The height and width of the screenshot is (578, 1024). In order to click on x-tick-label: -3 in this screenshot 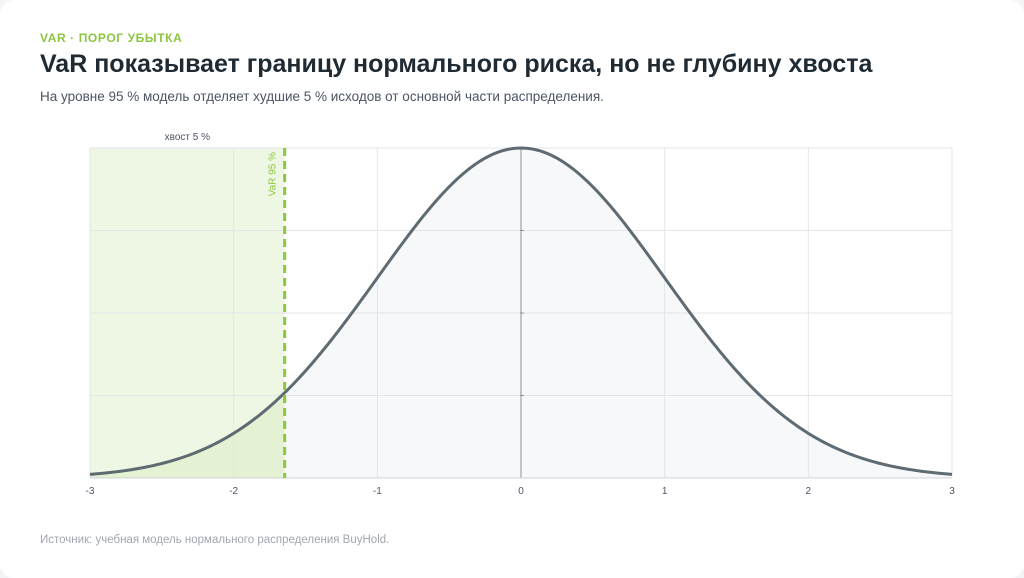, I will do `click(90, 491)`.